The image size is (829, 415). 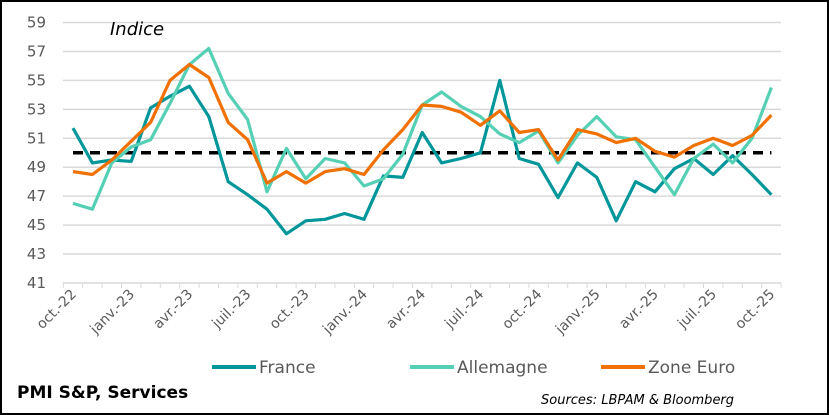 I want to click on y-tick-label: 43, so click(x=36, y=254).